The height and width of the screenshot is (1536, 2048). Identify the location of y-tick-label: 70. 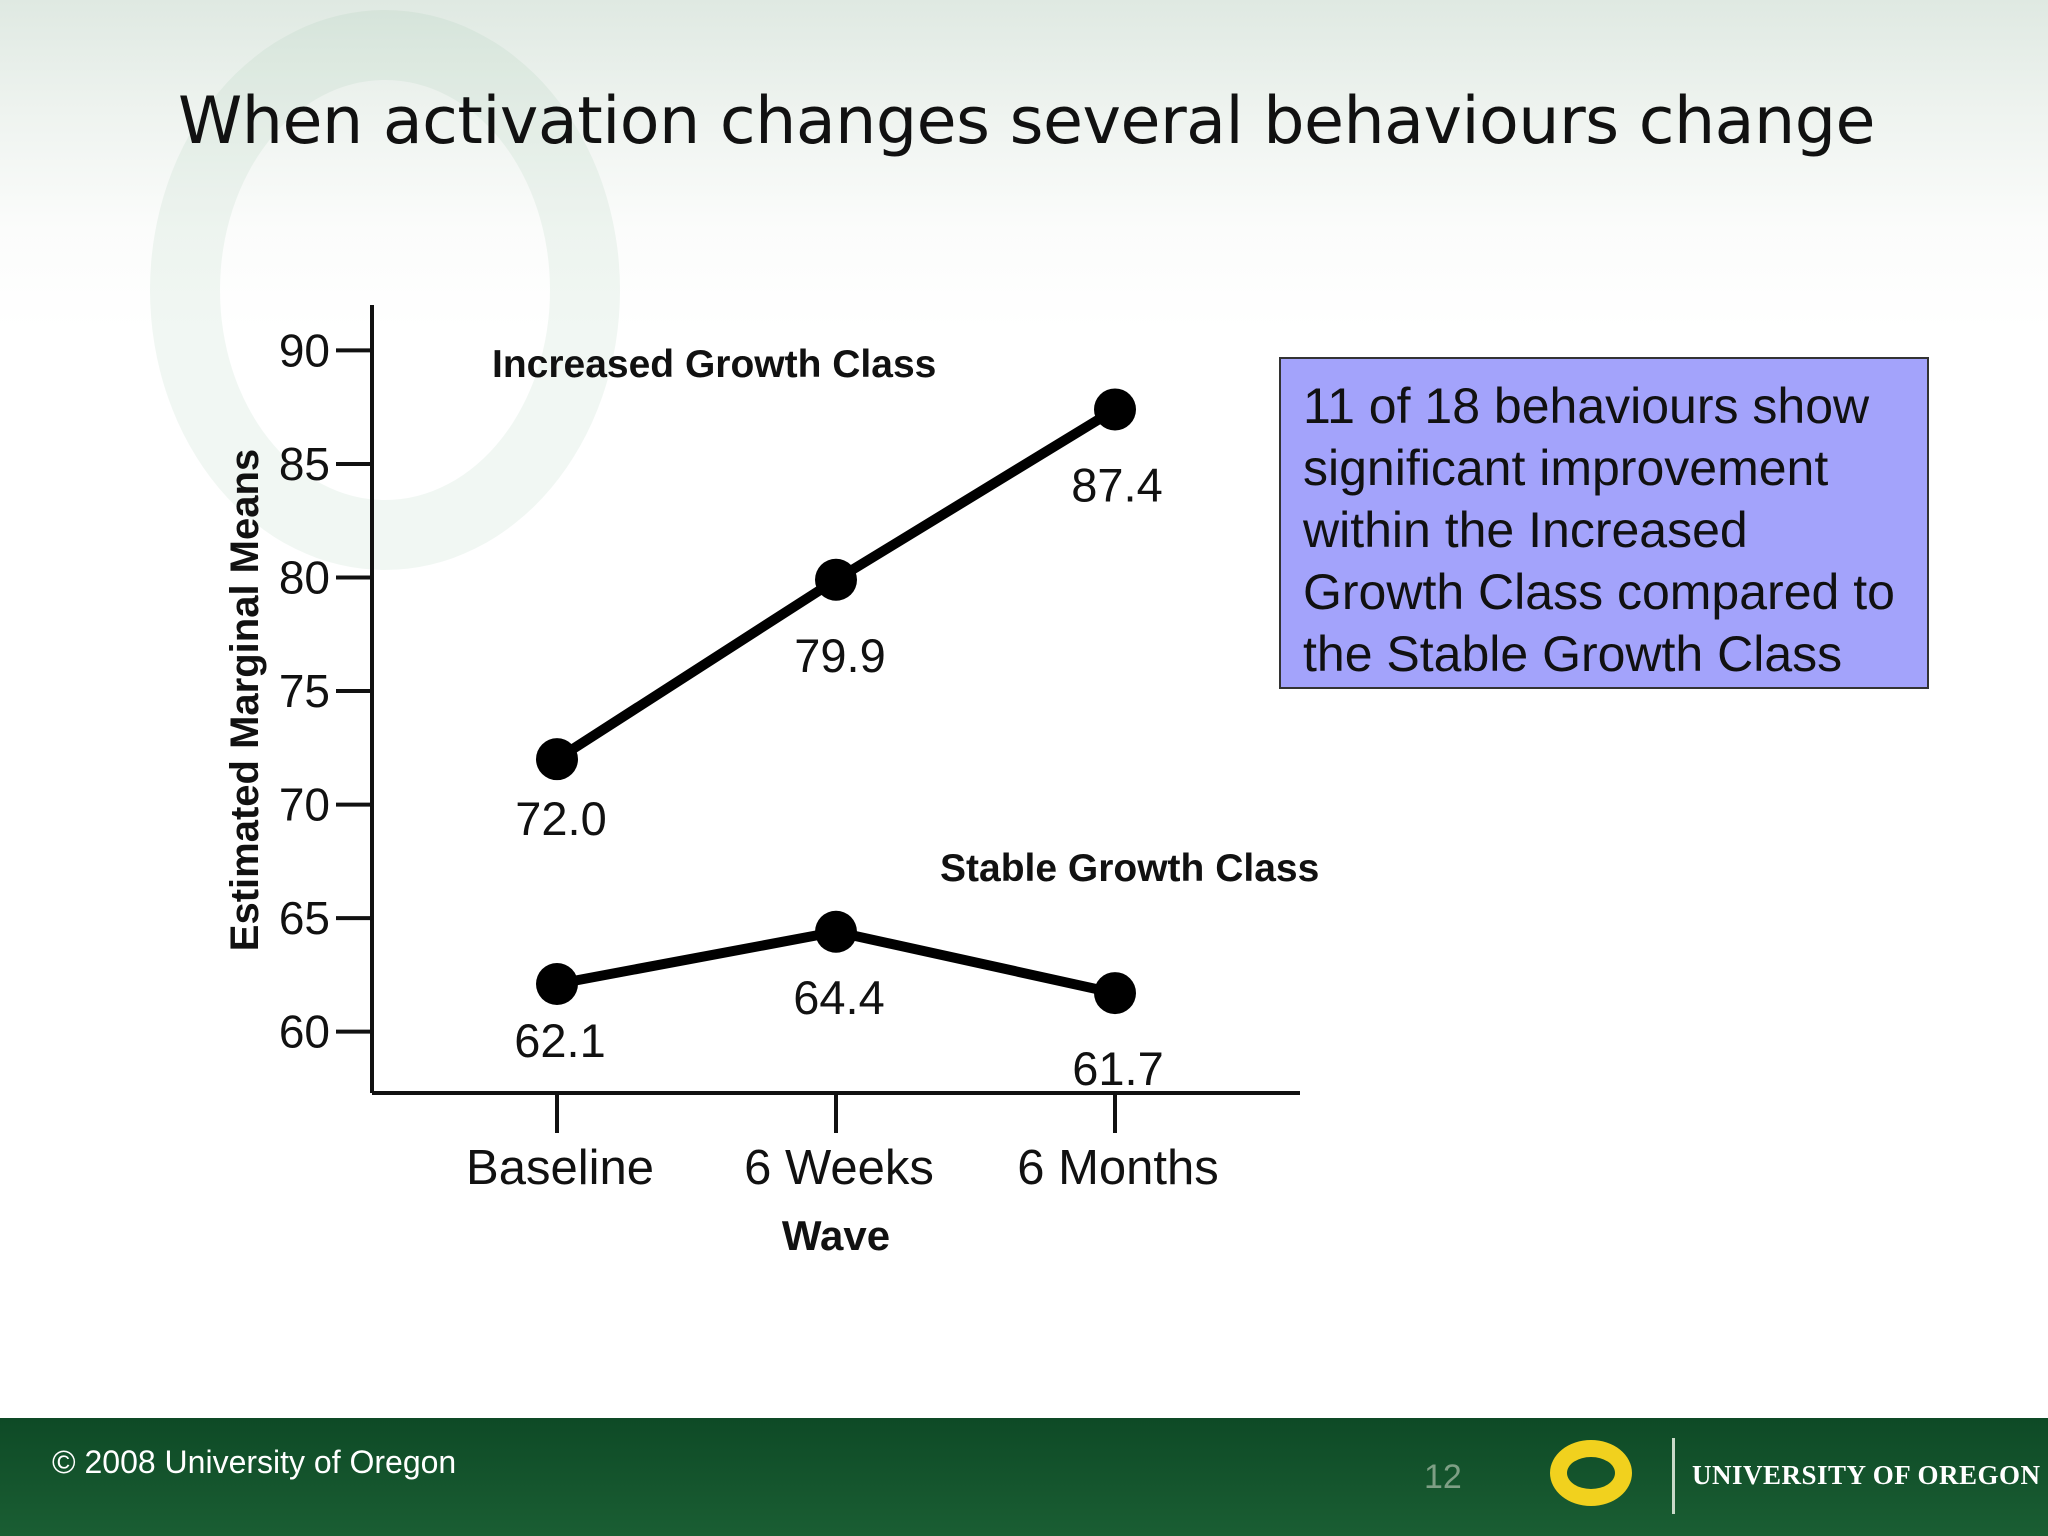
(304, 805).